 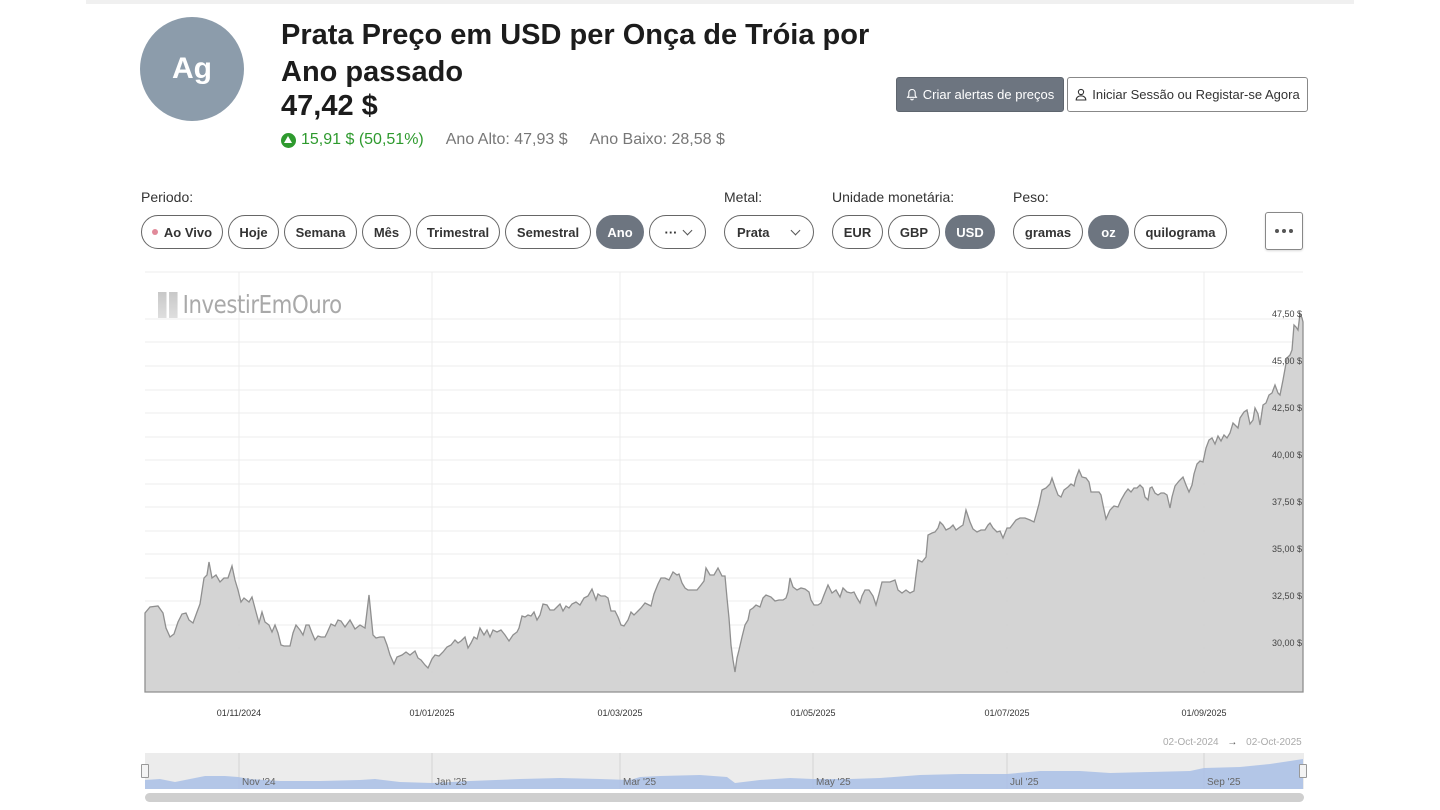 I want to click on arrow-right-icon: →, so click(x=1232, y=742).